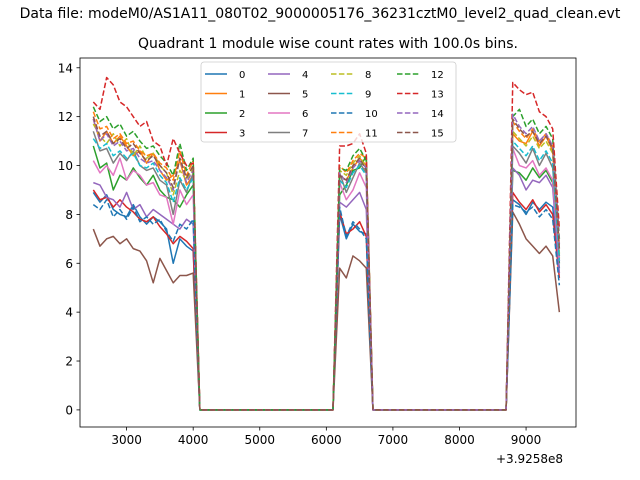  Describe the element at coordinates (65, 117) in the screenshot. I see `y-tick-label: 12` at that location.